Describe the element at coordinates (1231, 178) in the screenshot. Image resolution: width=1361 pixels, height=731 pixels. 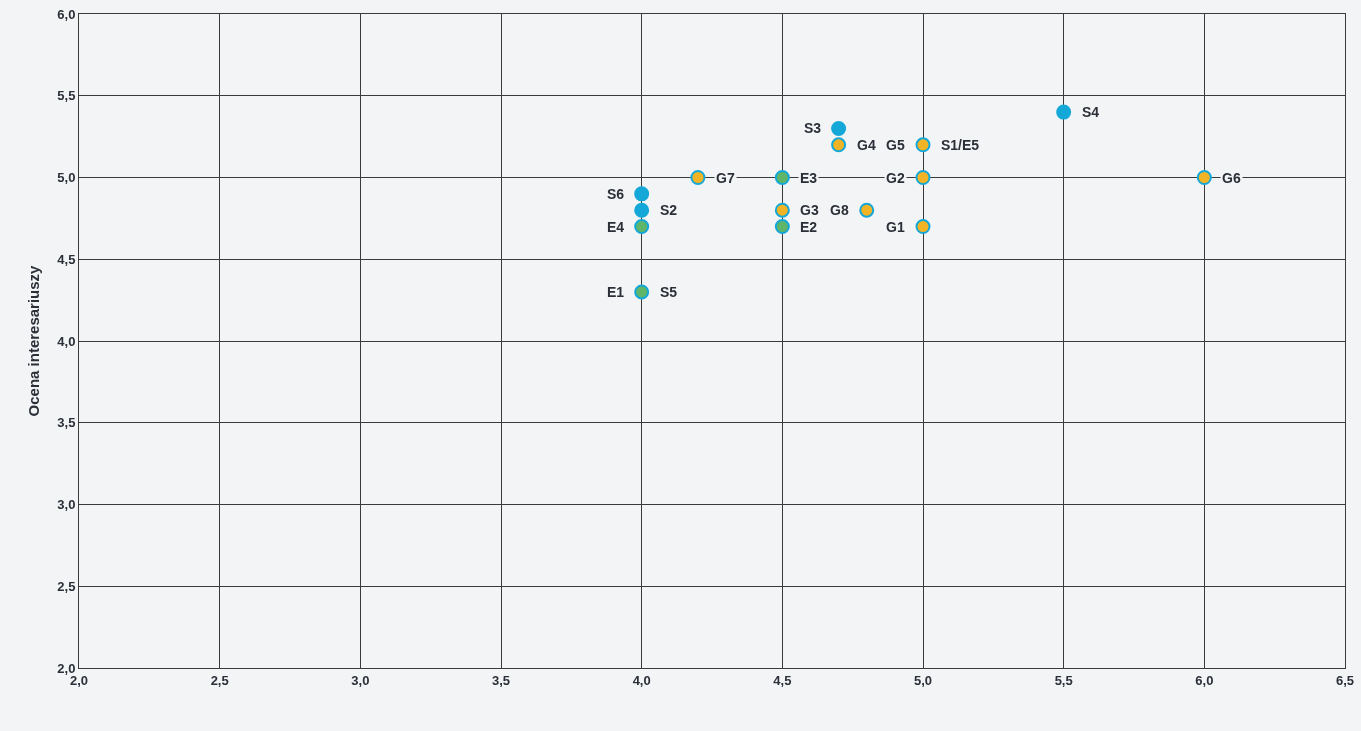
I see `annotation: G6` at that location.